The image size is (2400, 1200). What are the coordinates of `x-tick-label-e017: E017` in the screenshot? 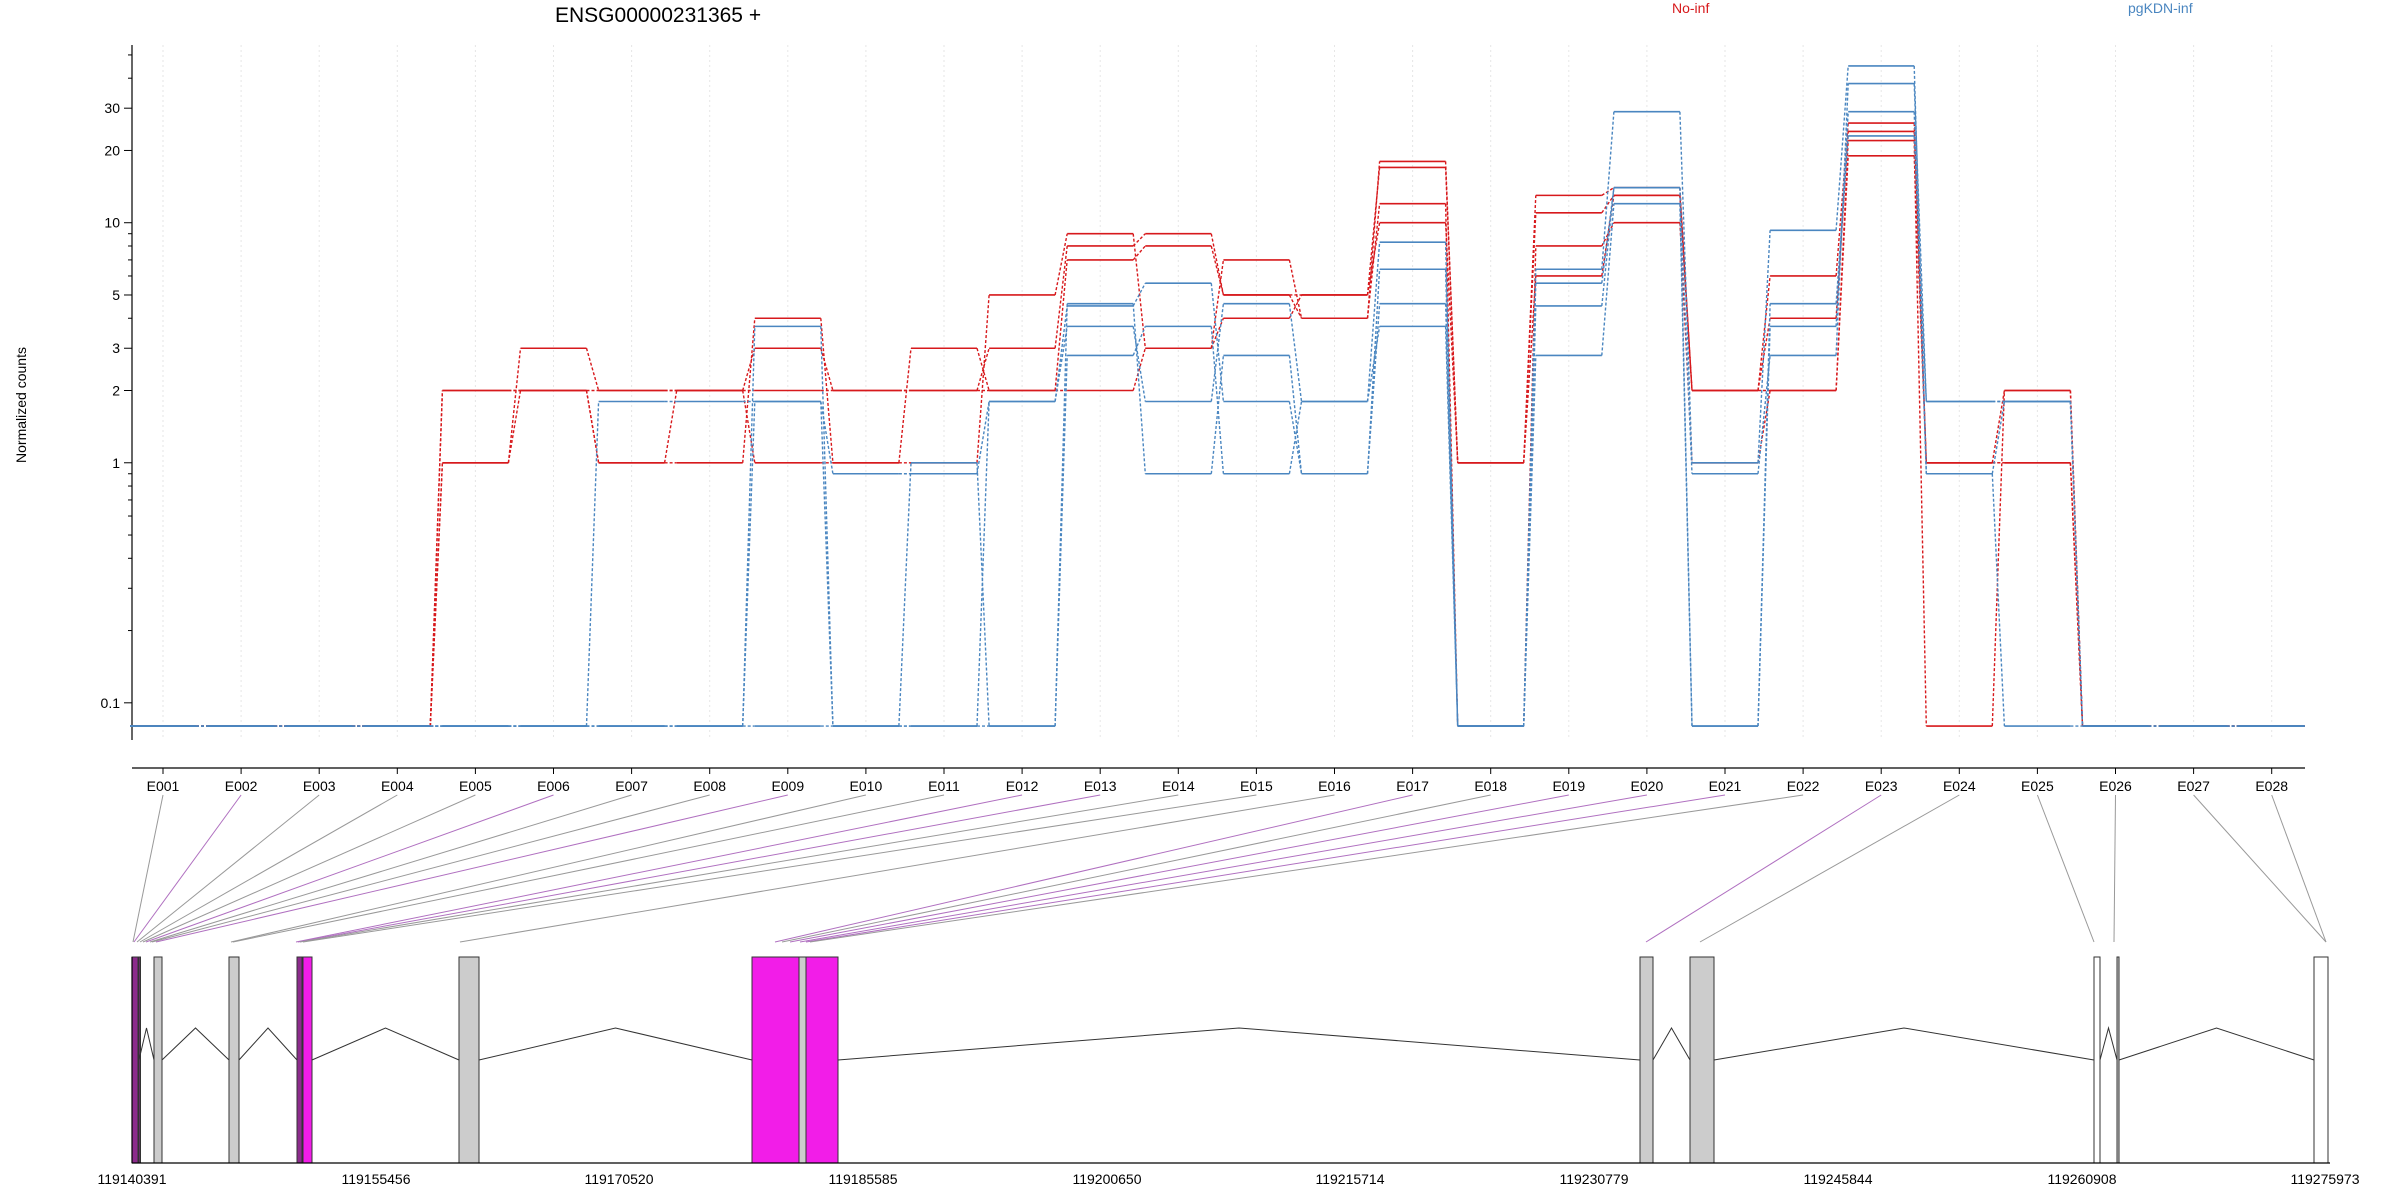 It's located at (1412, 786).